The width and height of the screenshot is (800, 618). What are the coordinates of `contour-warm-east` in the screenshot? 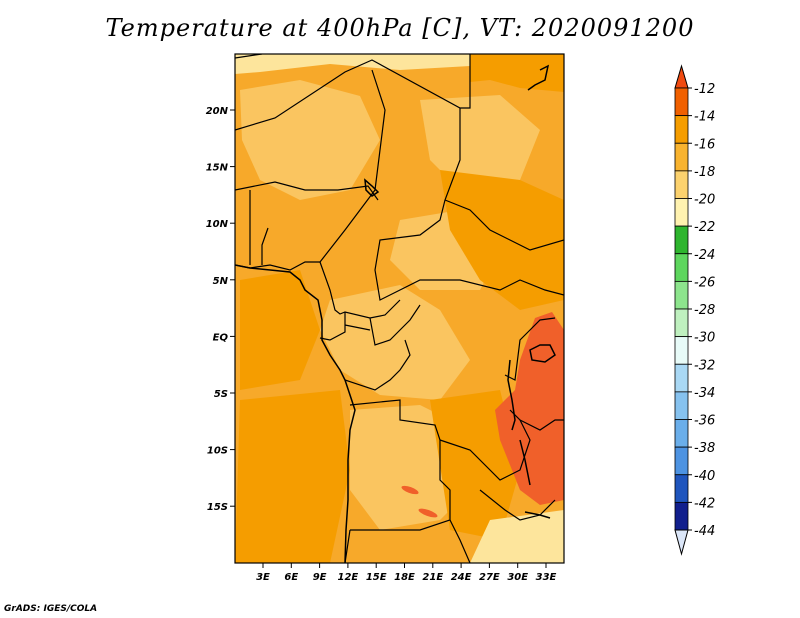 It's located at (502, 240).